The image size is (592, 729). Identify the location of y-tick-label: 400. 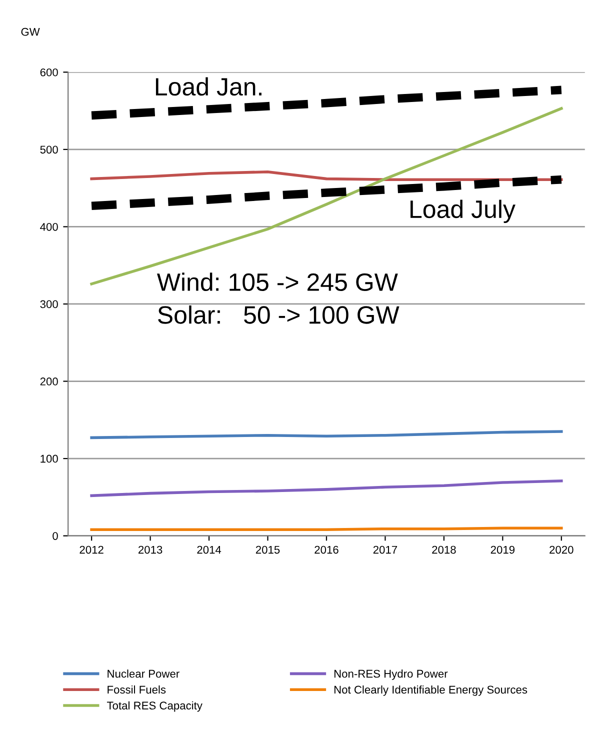
(49, 226).